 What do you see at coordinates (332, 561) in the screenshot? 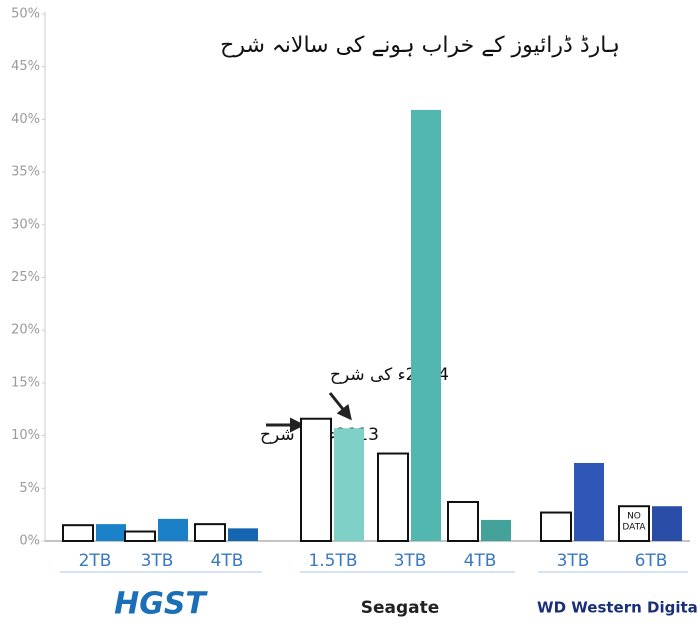
I see `x-tick-label: 1.5TB` at bounding box center [332, 561].